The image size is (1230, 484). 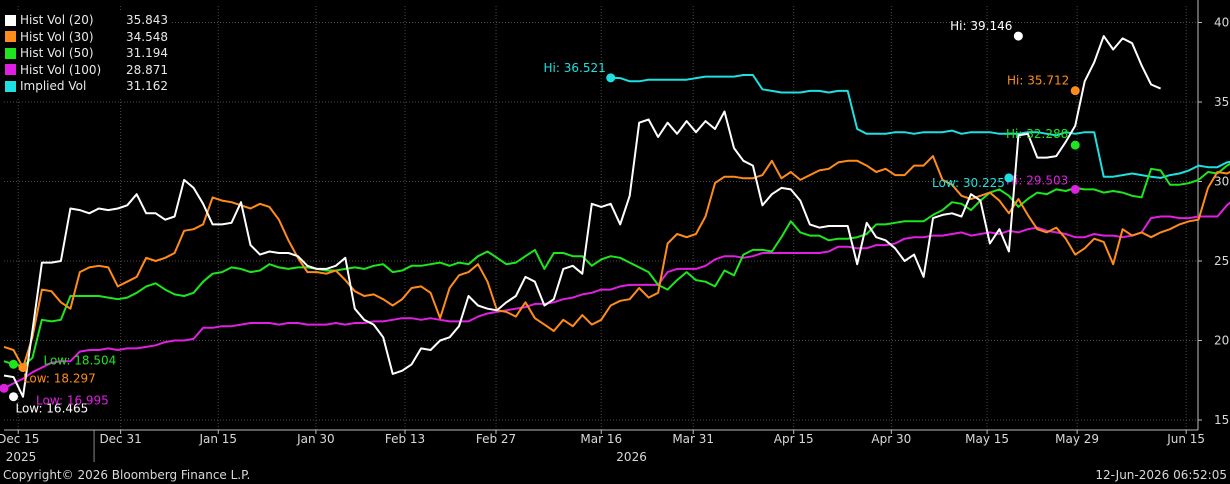 What do you see at coordinates (147, 53) in the screenshot?
I see `legend-last-value: 31.194` at bounding box center [147, 53].